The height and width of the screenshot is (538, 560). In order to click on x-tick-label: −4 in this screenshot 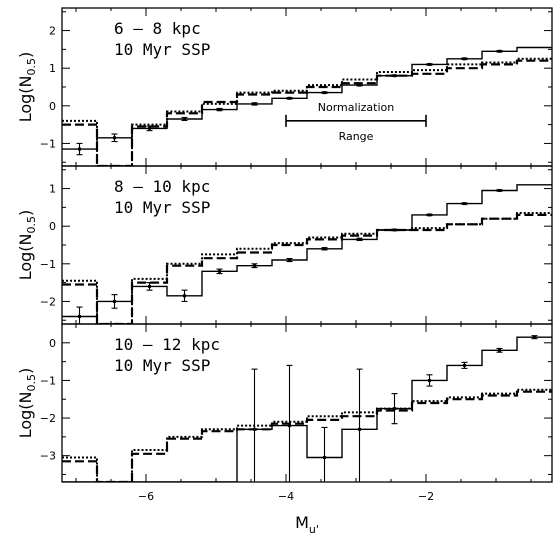, I will do `click(286, 496)`.